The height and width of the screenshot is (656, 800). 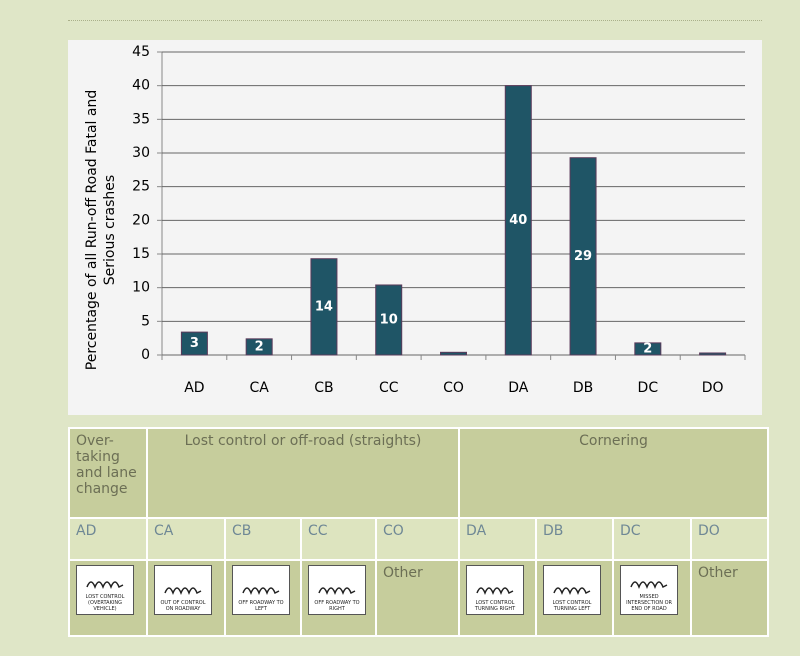 What do you see at coordinates (453, 388) in the screenshot?
I see `x-tick-label: CO` at bounding box center [453, 388].